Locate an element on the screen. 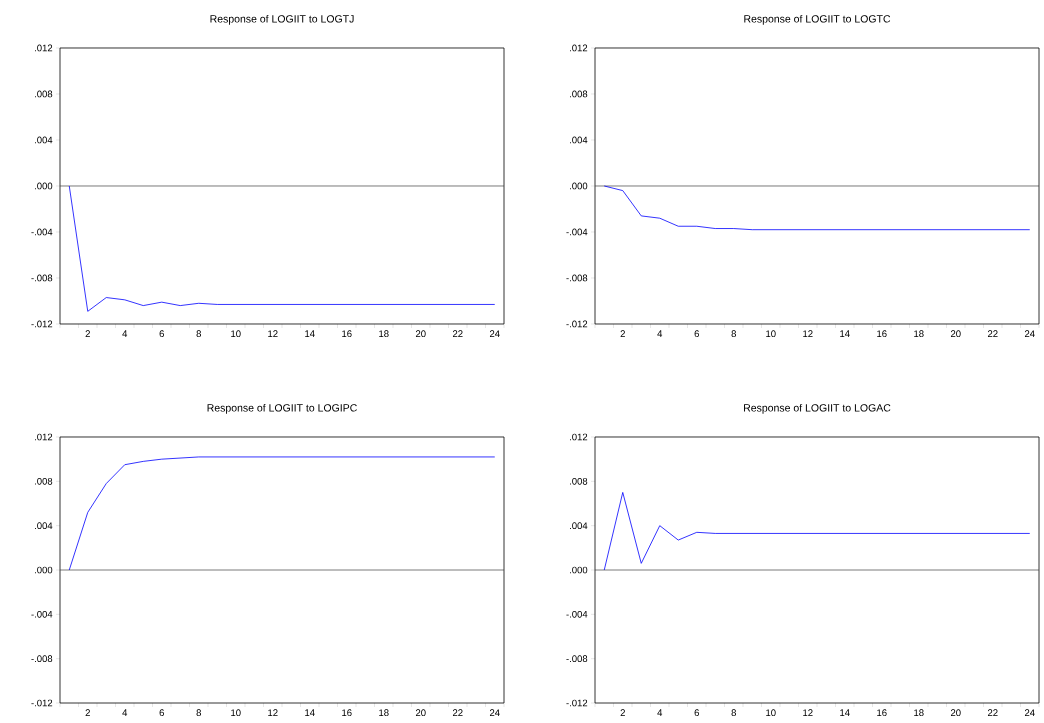  chart-title: Response of LOGIIT to LOGTC is located at coordinates (817, 19).